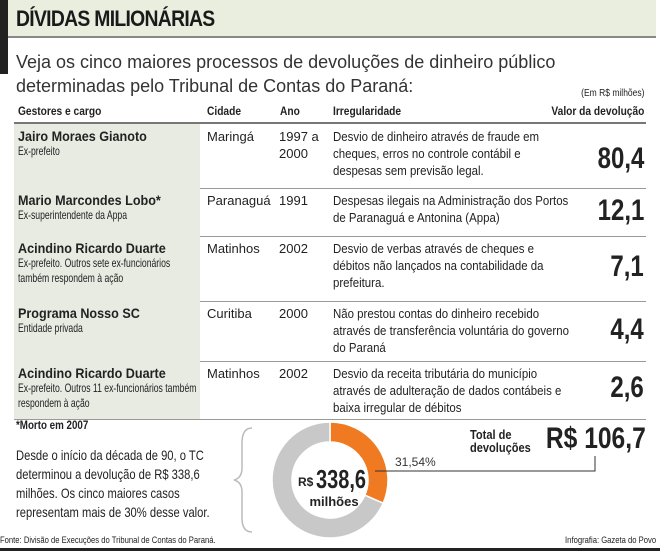 Image resolution: width=660 pixels, height=554 pixels. What do you see at coordinates (367, 111) in the screenshot?
I see `header-irregularidade: Irregularidade` at bounding box center [367, 111].